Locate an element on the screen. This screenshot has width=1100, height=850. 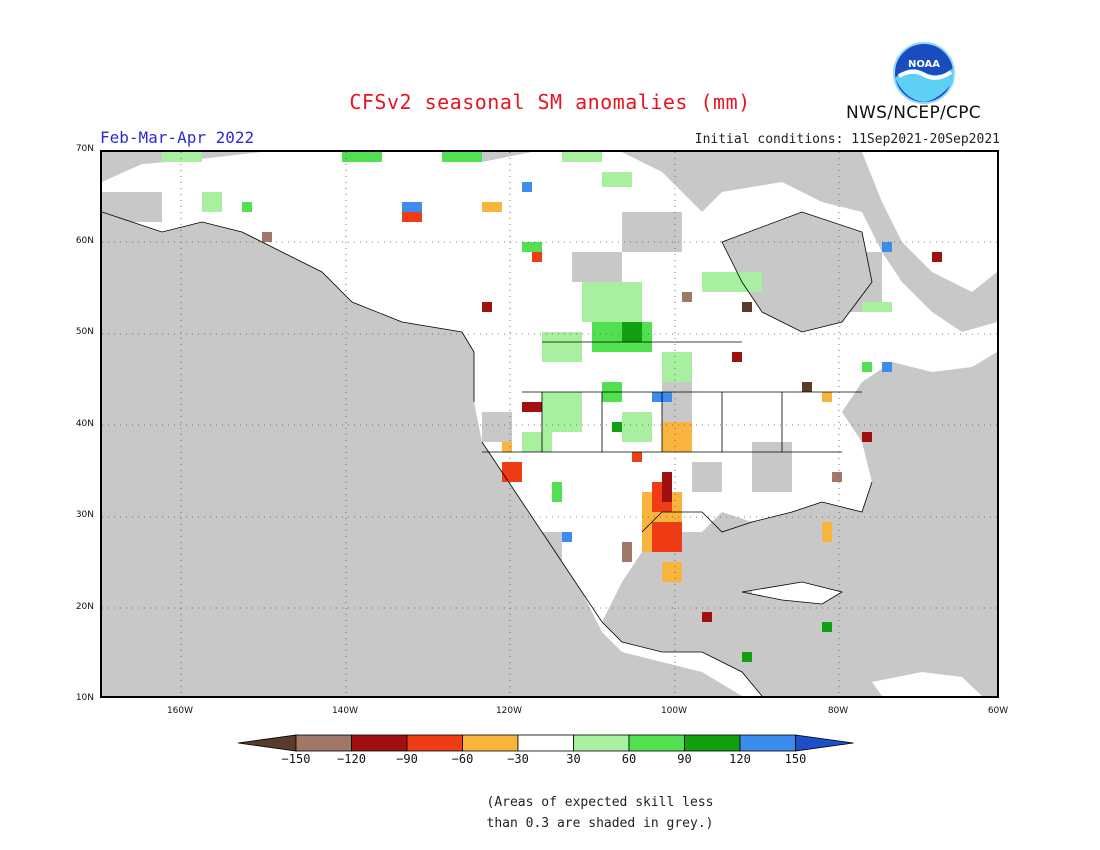
lat-label-30n: 30N is located at coordinates (84, 515).